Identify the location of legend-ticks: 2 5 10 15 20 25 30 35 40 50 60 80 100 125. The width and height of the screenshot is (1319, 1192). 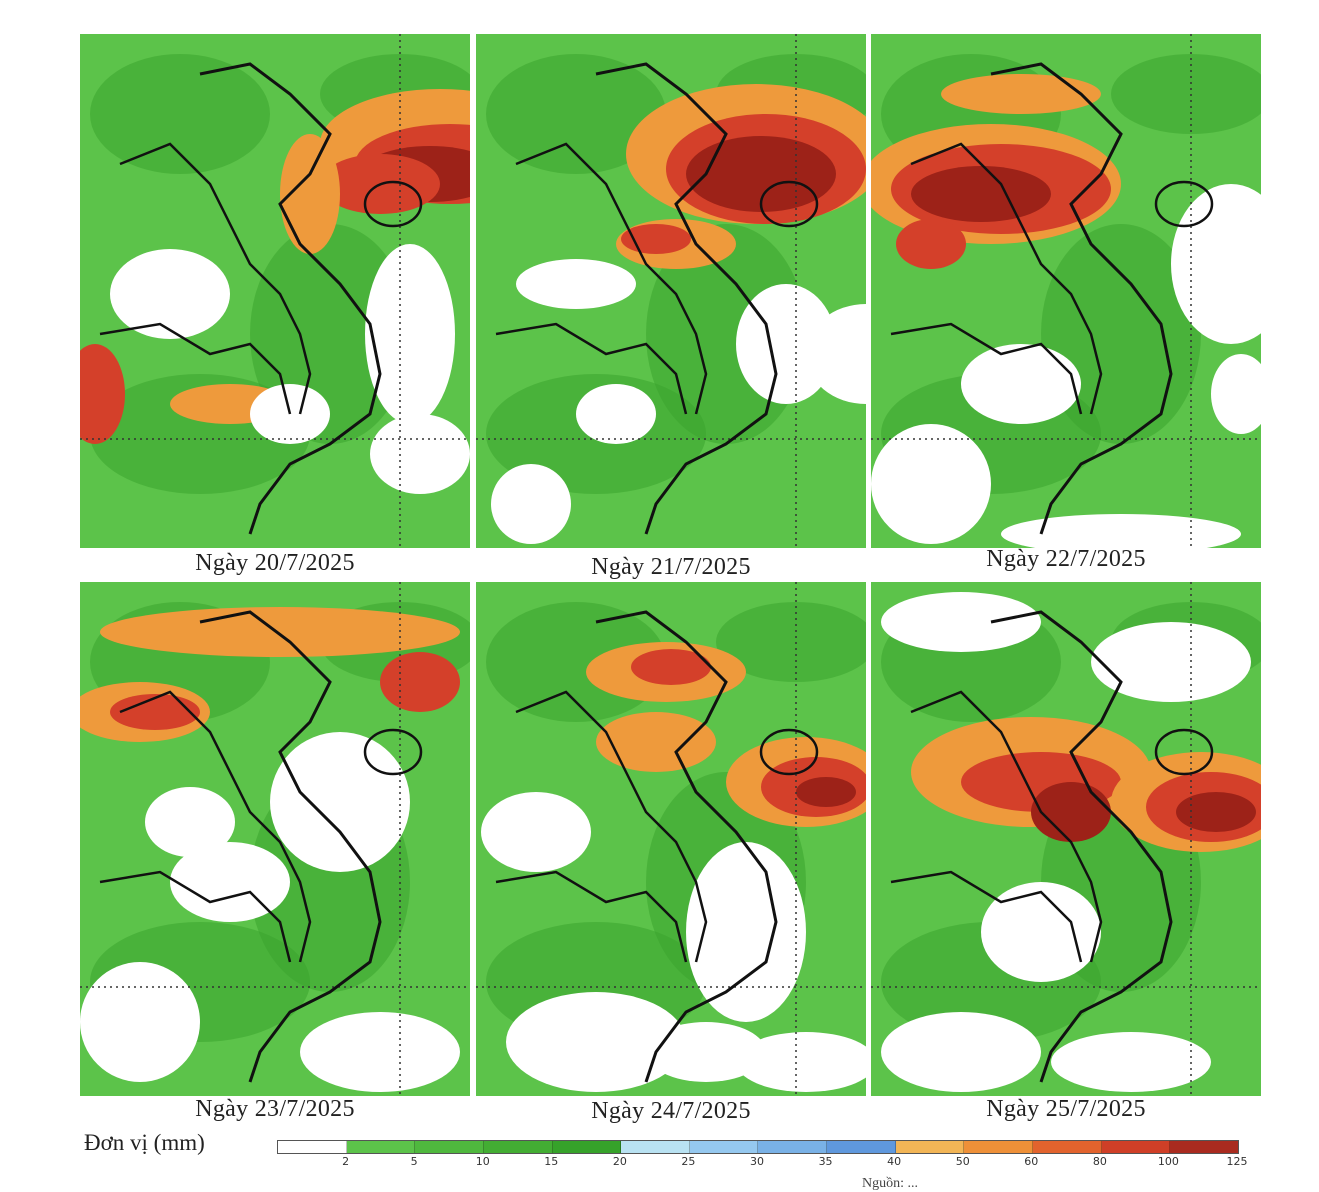
(762, 1163).